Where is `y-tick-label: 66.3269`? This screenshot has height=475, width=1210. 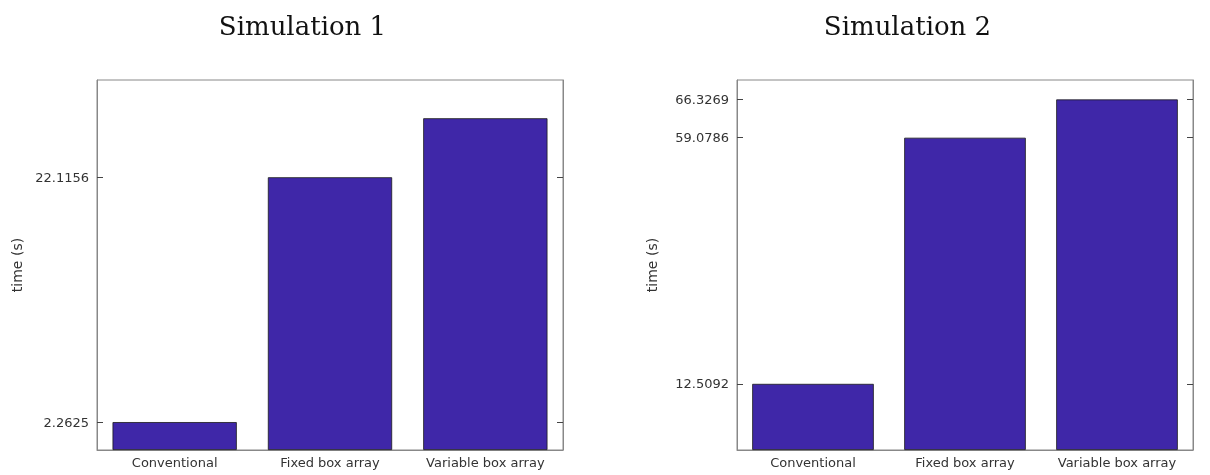 y-tick-label: 66.3269 is located at coordinates (702, 99).